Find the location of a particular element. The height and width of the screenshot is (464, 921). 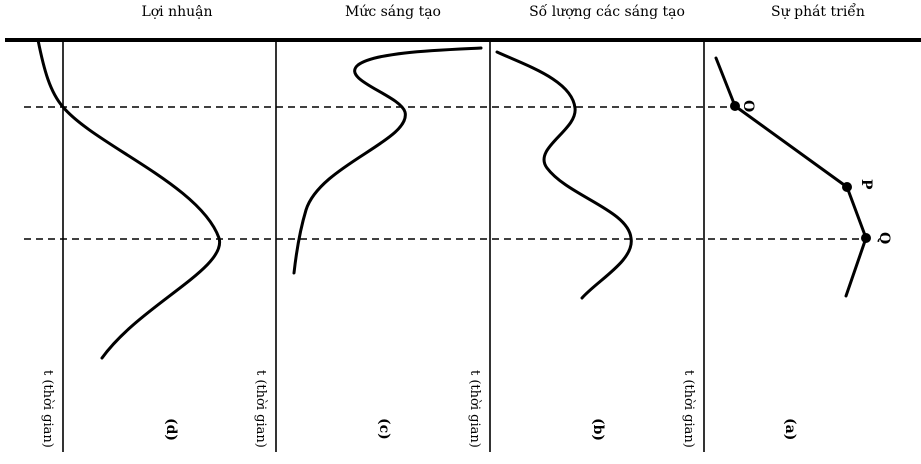

label-p: P is located at coordinates (866, 184).